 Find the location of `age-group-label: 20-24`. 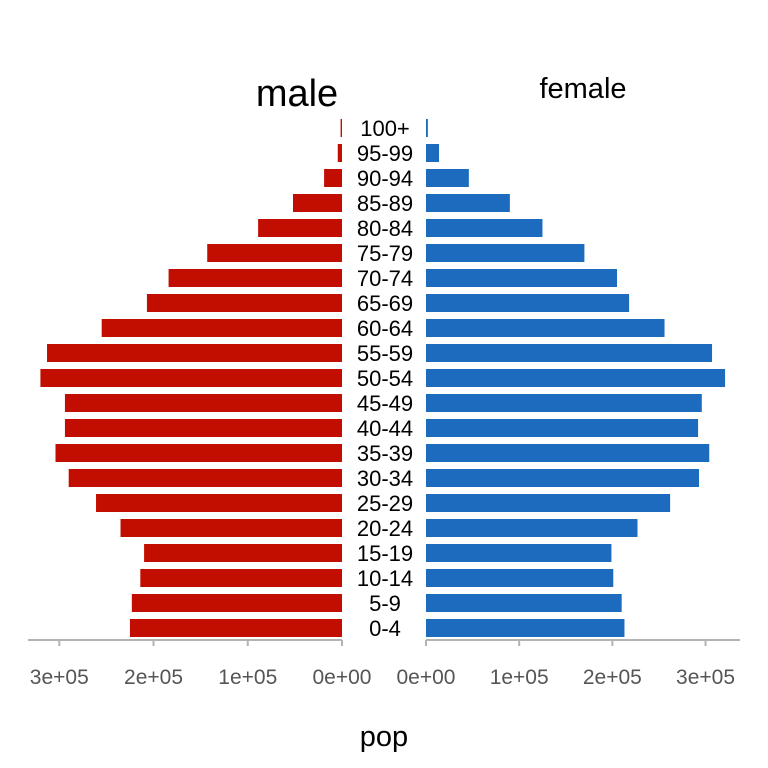

age-group-label: 20-24 is located at coordinates (385, 528).